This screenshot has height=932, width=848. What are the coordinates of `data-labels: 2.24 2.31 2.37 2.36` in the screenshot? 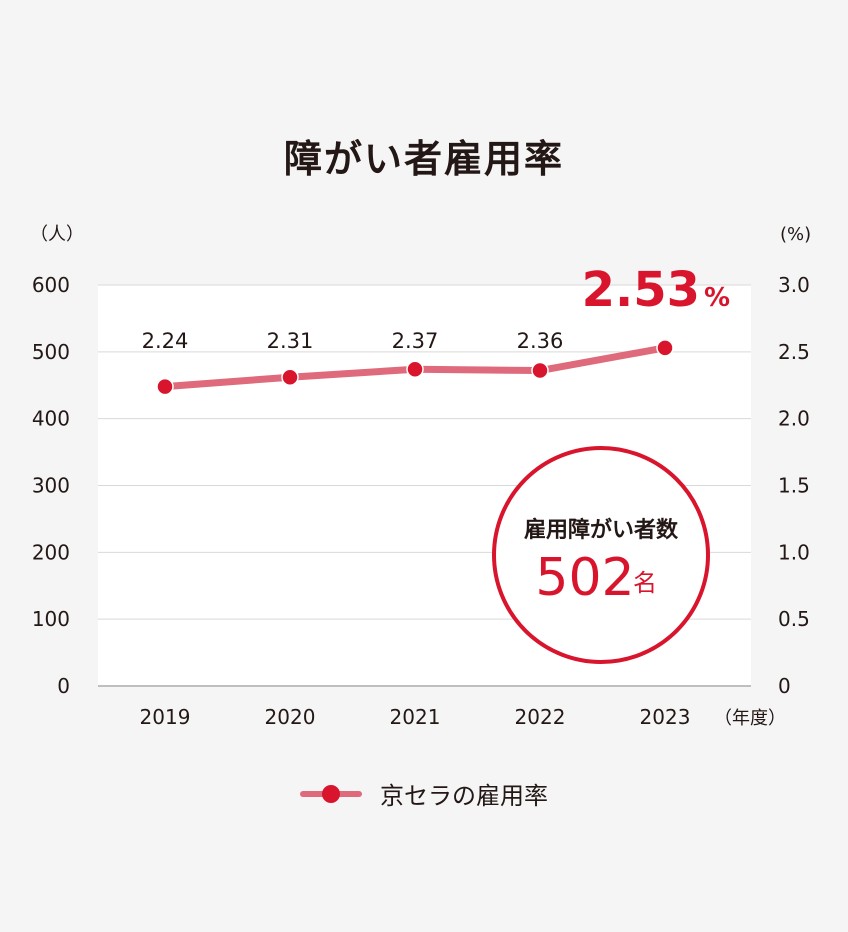 It's located at (353, 341).